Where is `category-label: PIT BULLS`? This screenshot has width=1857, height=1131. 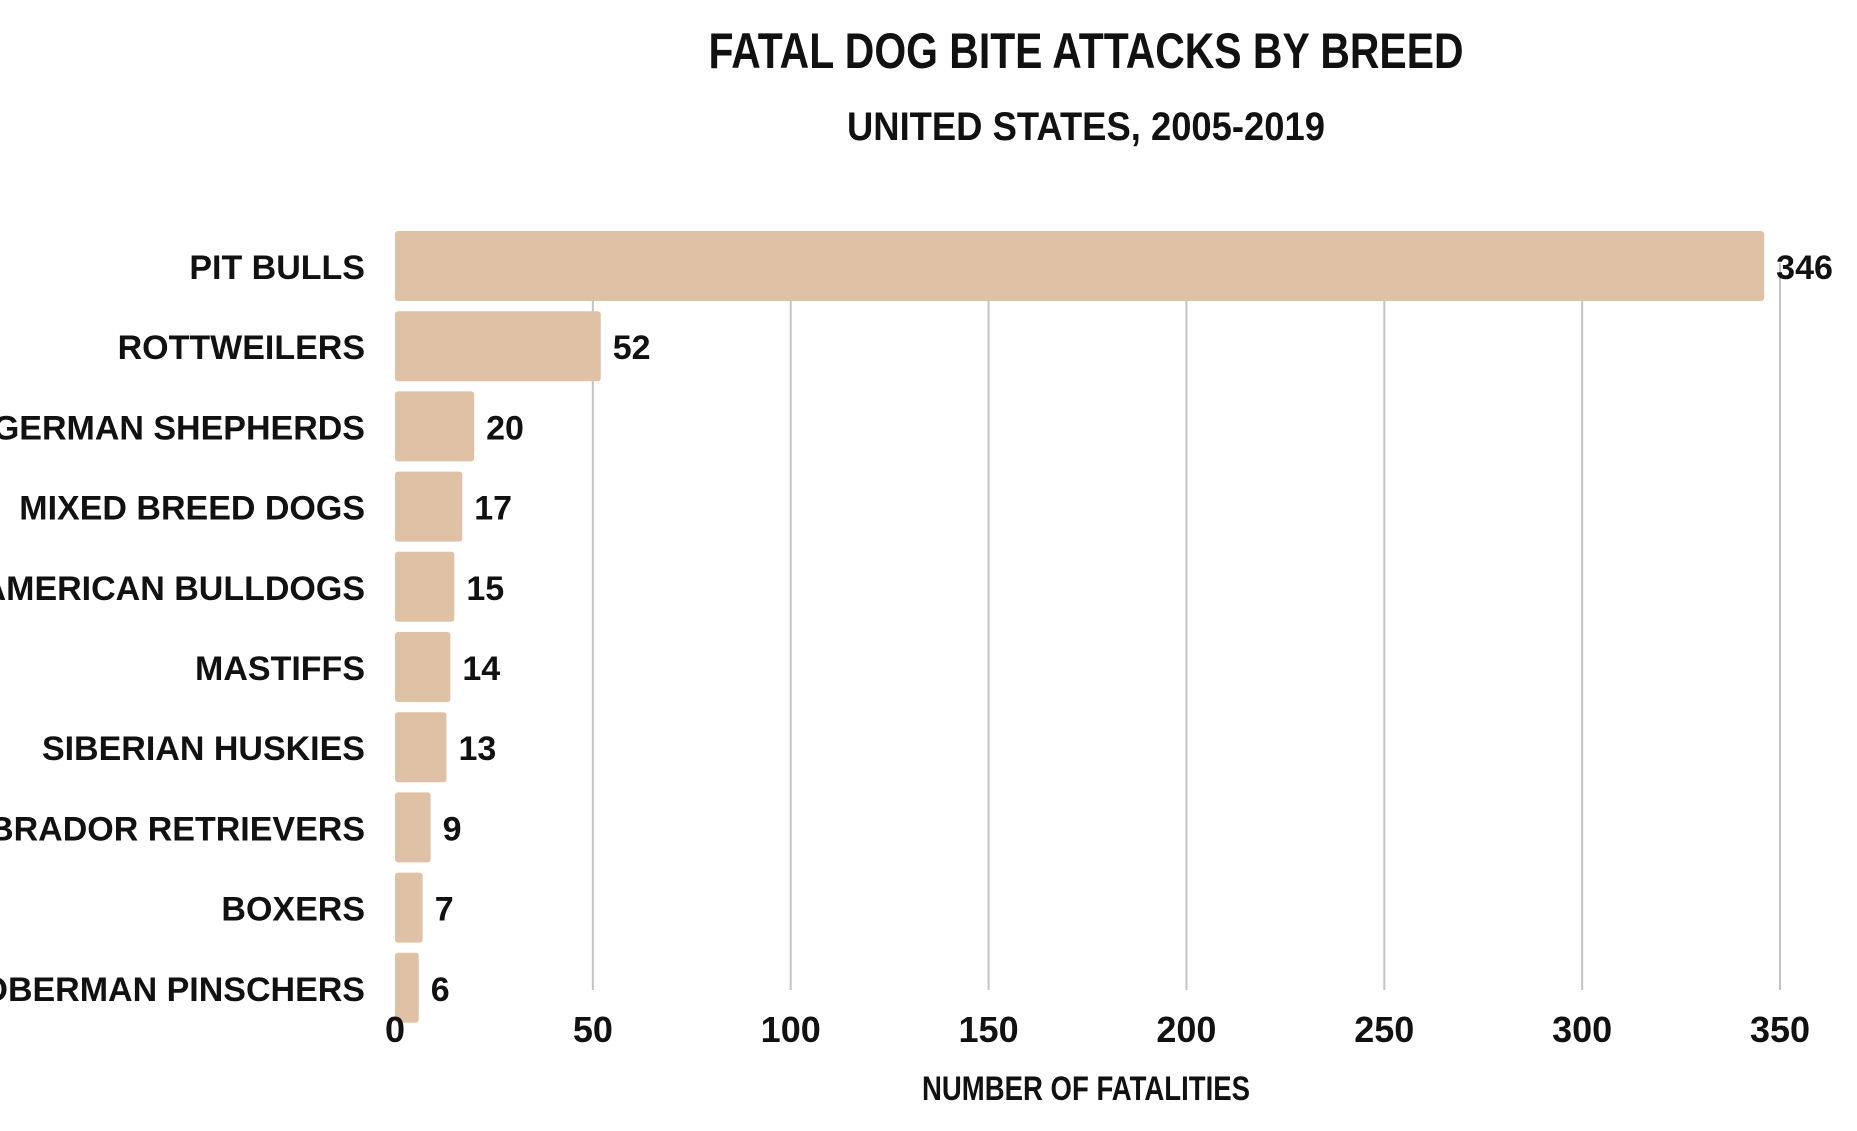 category-label: PIT BULLS is located at coordinates (277, 268).